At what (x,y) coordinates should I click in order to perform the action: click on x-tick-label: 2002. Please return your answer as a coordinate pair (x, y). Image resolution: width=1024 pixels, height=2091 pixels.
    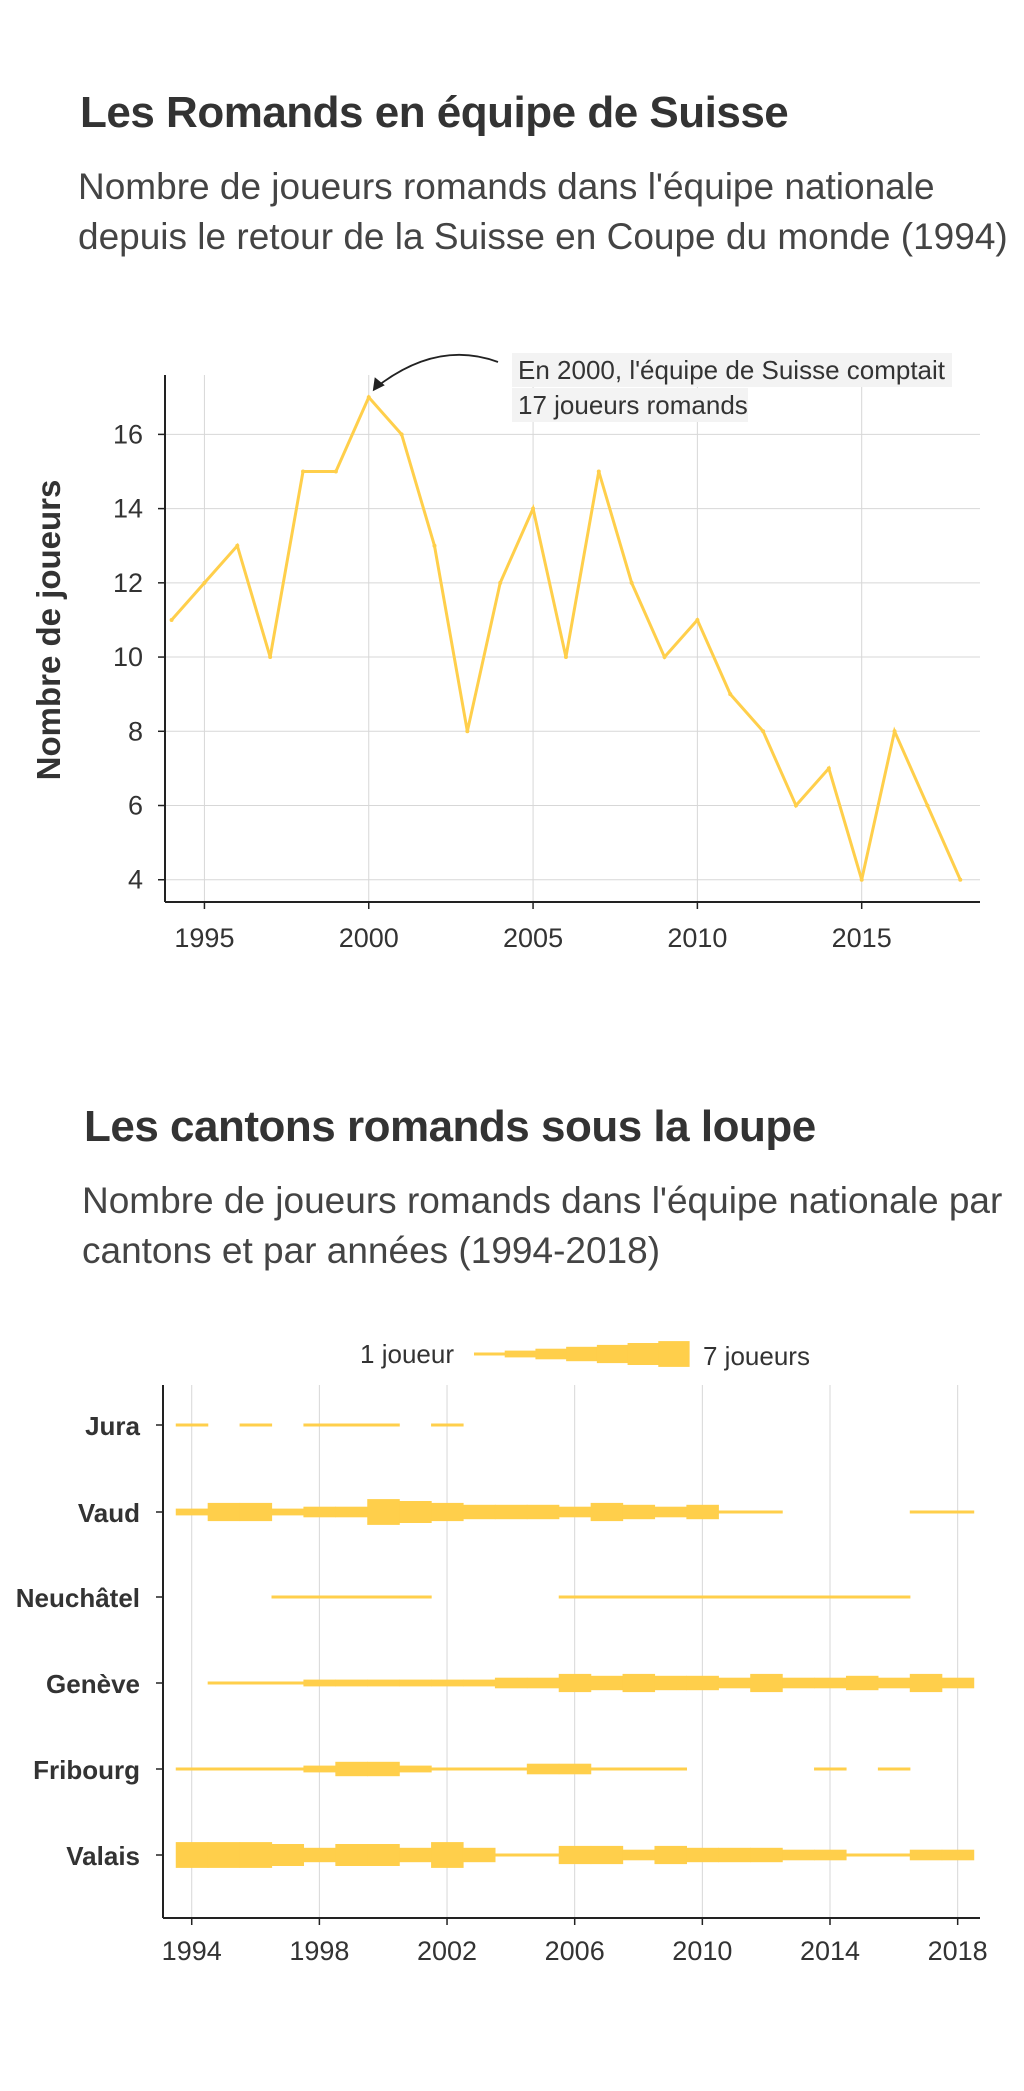
    Looking at the image, I should click on (447, 1951).